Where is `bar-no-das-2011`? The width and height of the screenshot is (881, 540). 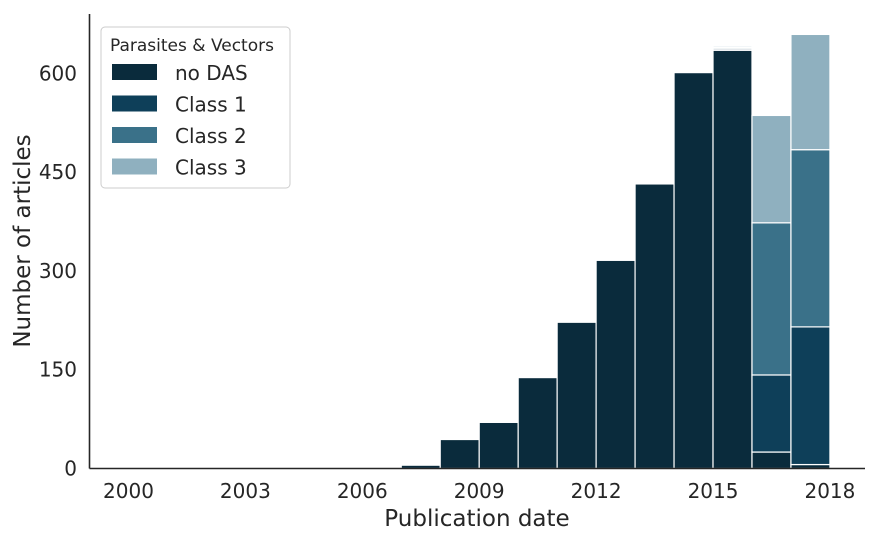 bar-no-das-2011 is located at coordinates (576, 395).